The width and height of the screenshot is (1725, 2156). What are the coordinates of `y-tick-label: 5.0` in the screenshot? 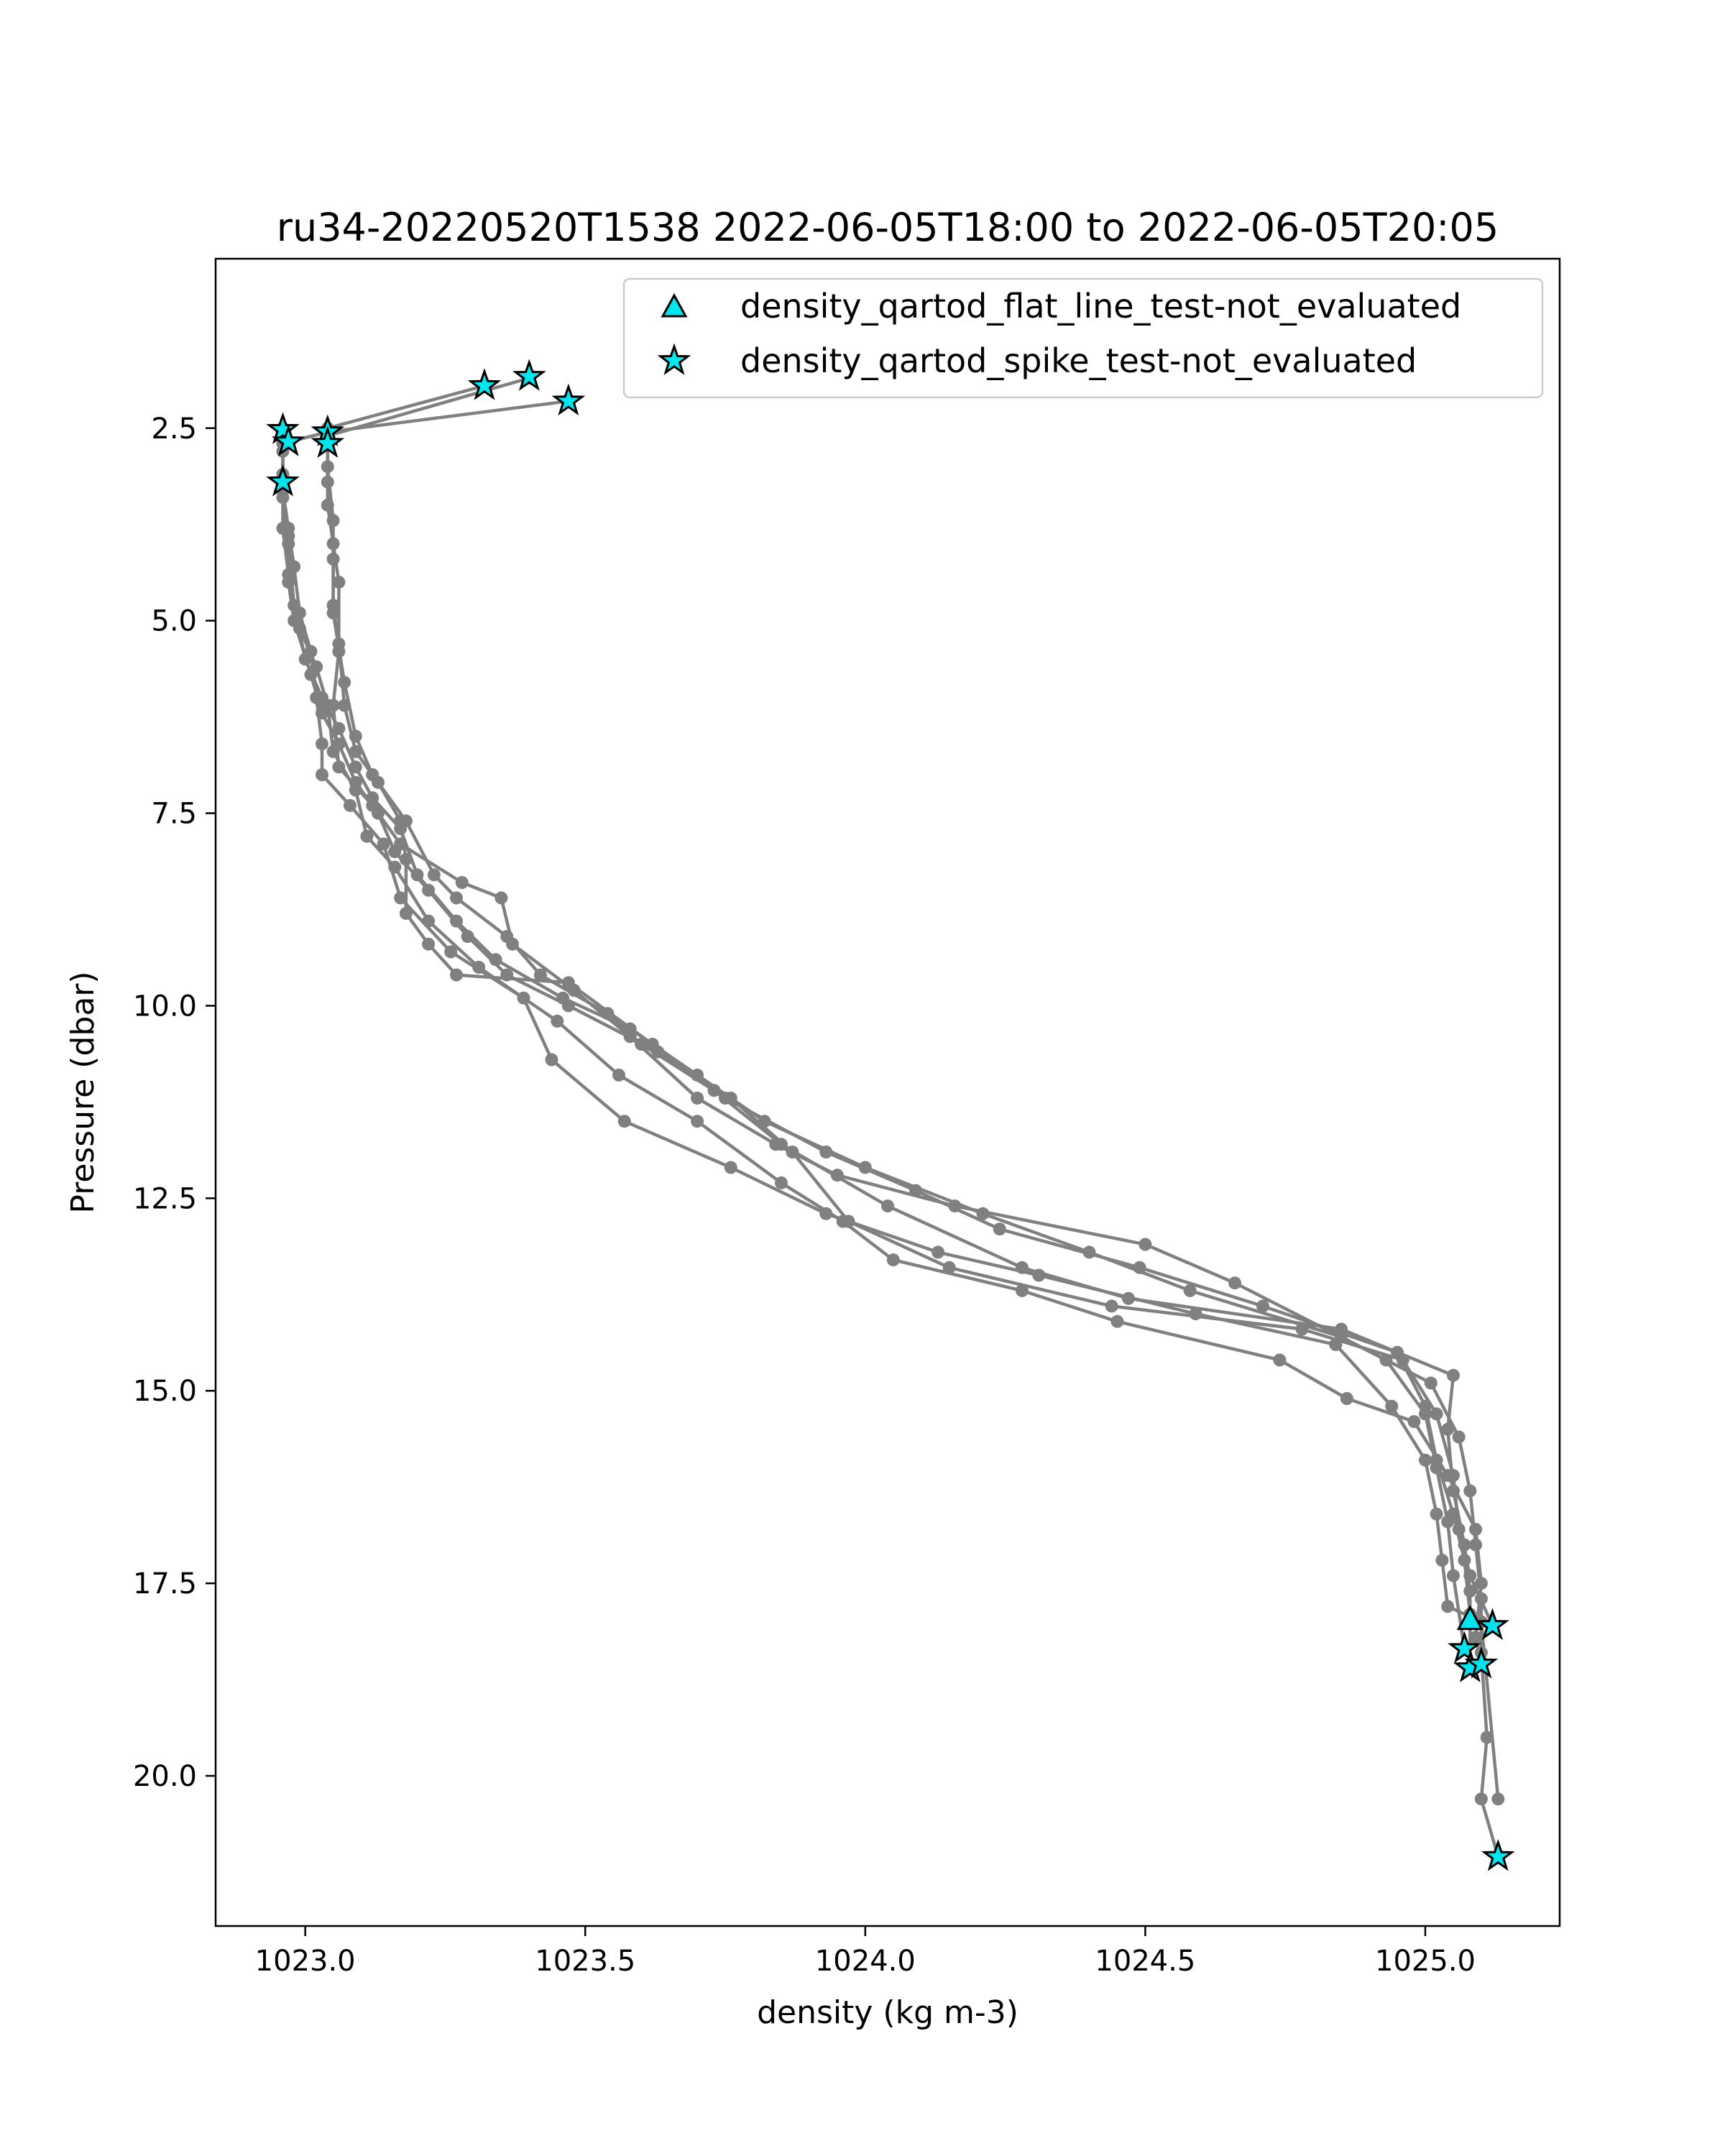 It's located at (174, 621).